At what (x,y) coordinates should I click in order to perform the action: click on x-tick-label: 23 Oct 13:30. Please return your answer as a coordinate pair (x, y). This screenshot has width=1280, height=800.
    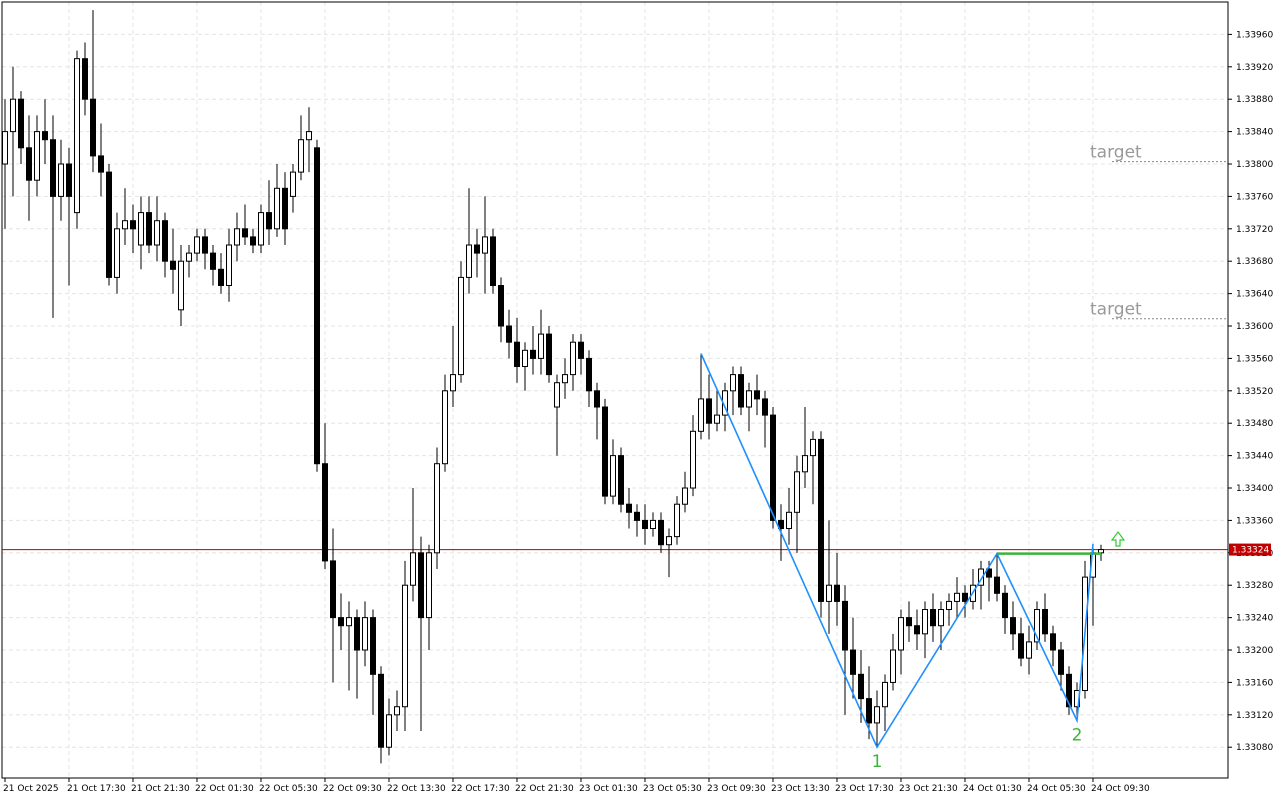
    Looking at the image, I should click on (800, 789).